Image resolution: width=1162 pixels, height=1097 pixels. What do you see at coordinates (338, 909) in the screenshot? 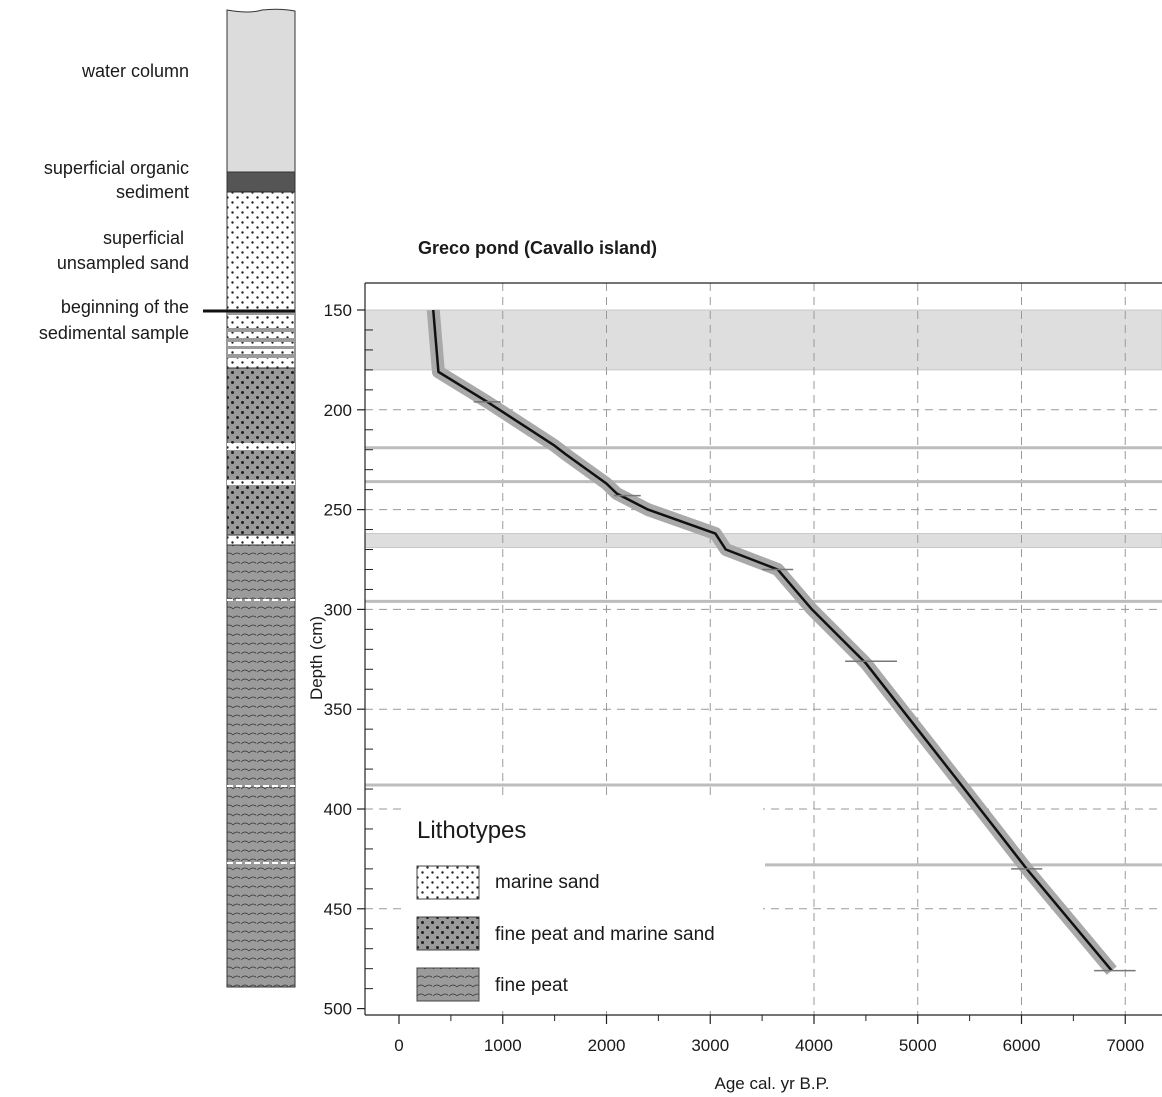
I see `y-tick-label: 450` at bounding box center [338, 909].